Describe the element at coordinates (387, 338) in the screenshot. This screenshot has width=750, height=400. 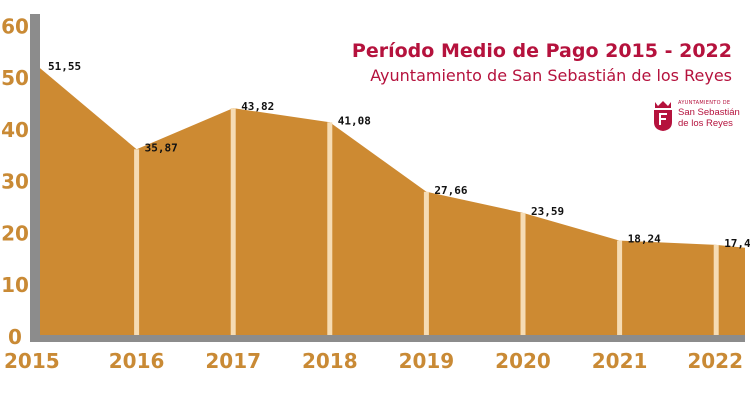
I see `x-axis-line` at that location.